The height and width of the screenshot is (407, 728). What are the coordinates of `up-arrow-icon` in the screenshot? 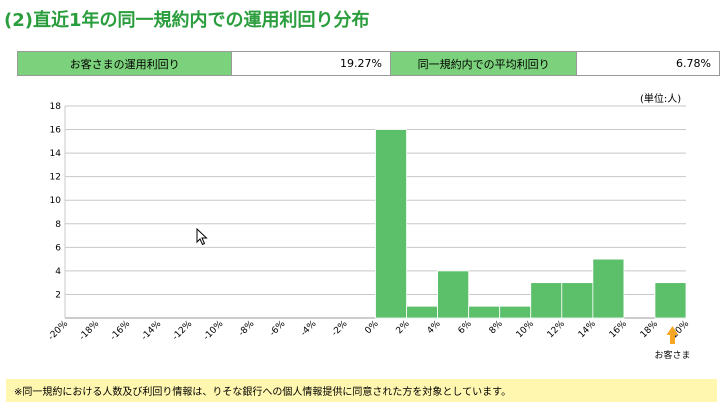 It's located at (672, 335).